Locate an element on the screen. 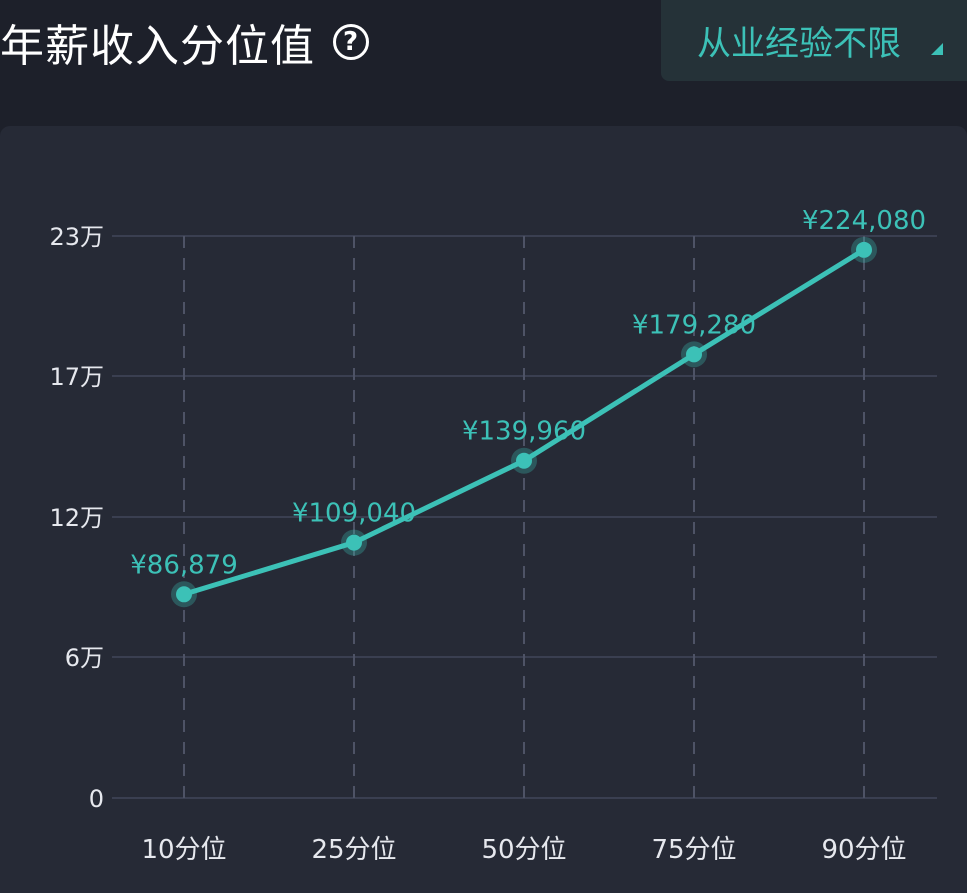 The height and width of the screenshot is (893, 967). experience-filter-button: 从业经验不限 is located at coordinates (814, 40).